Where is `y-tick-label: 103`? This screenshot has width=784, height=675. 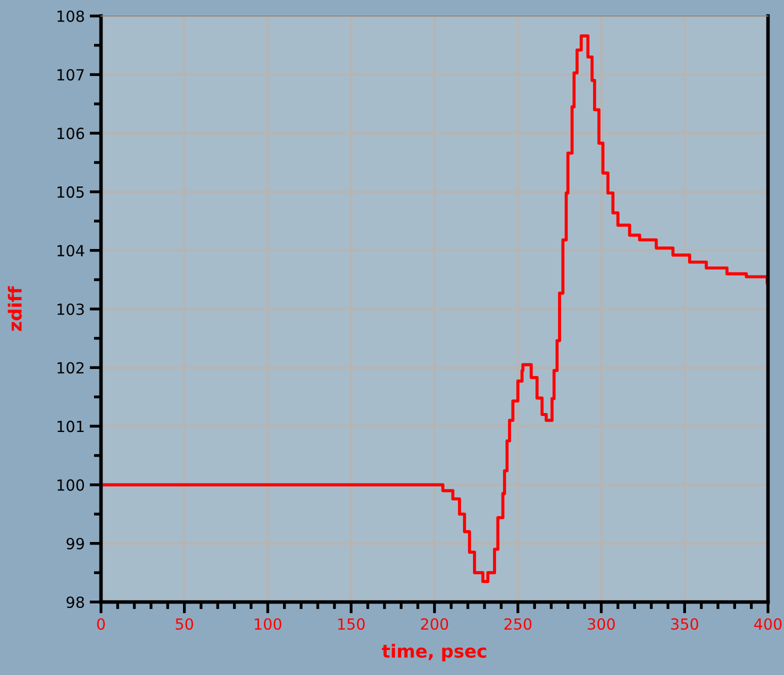 y-tick-label: 103 is located at coordinates (71, 309).